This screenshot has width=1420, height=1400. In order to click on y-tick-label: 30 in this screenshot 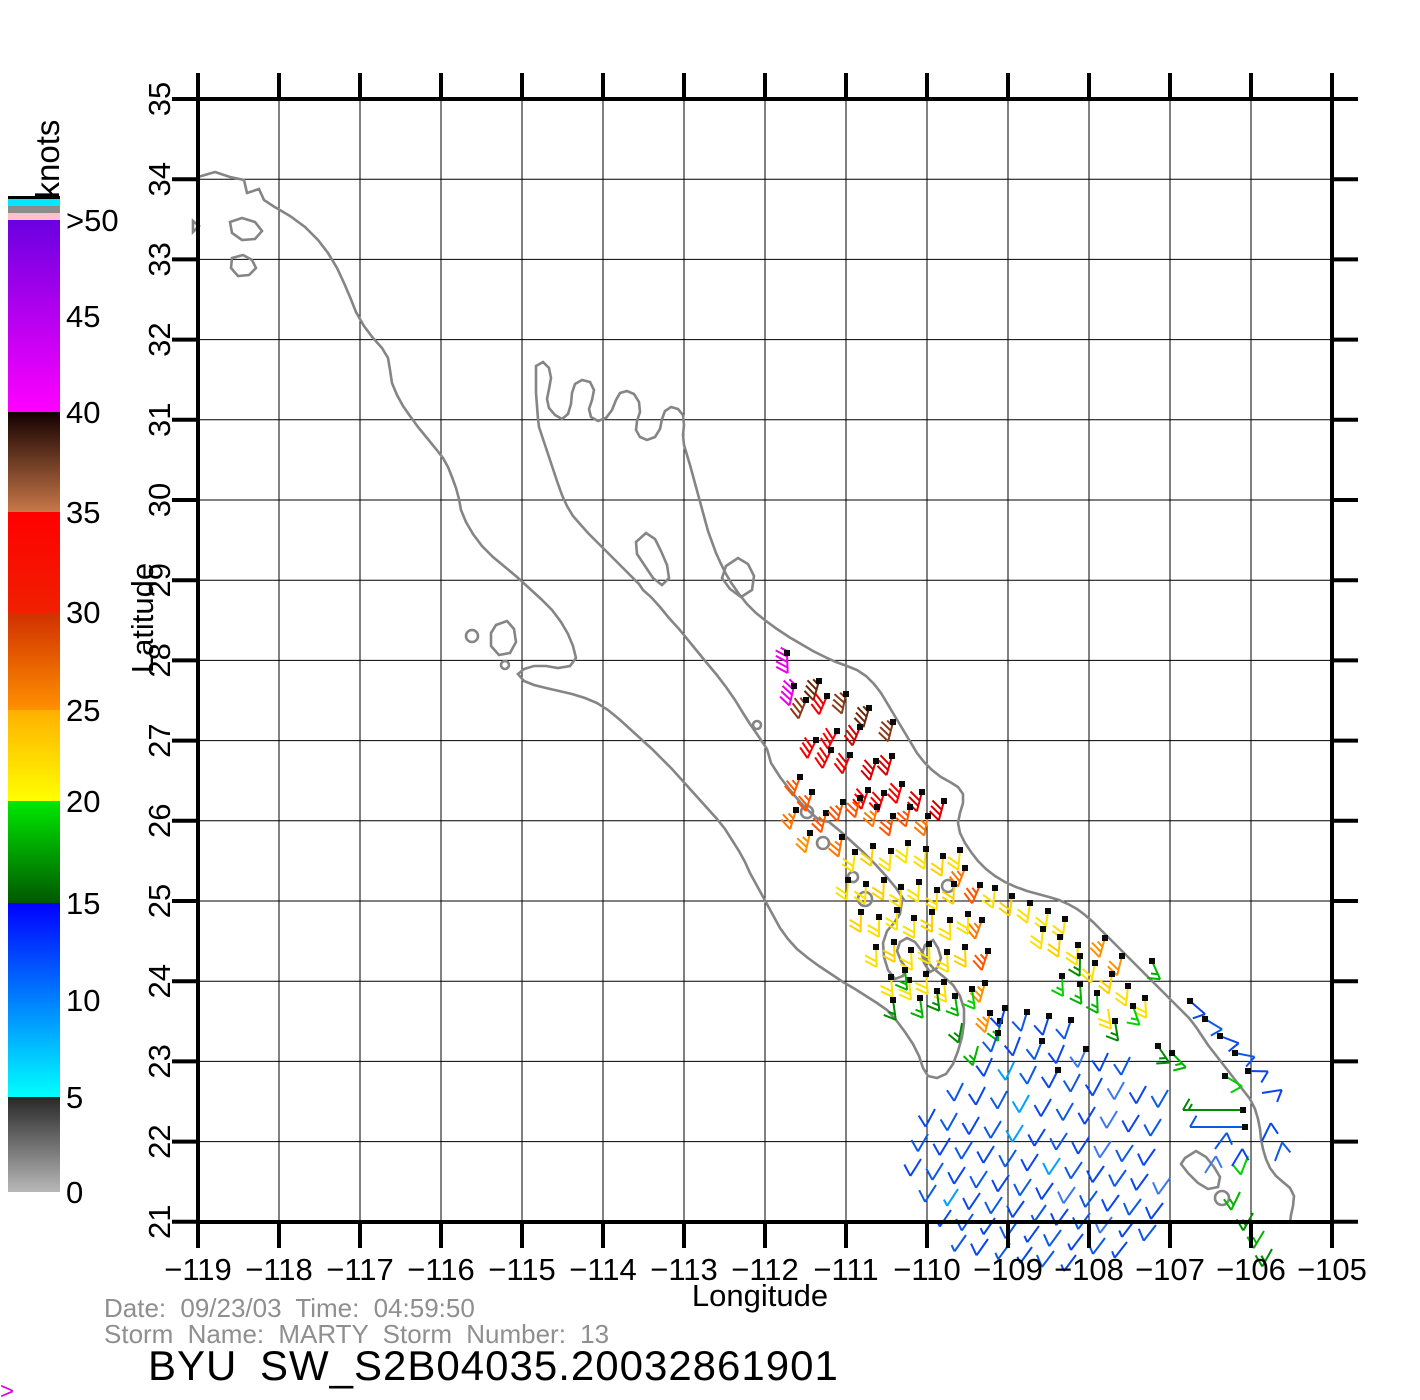, I will do `click(159, 500)`.